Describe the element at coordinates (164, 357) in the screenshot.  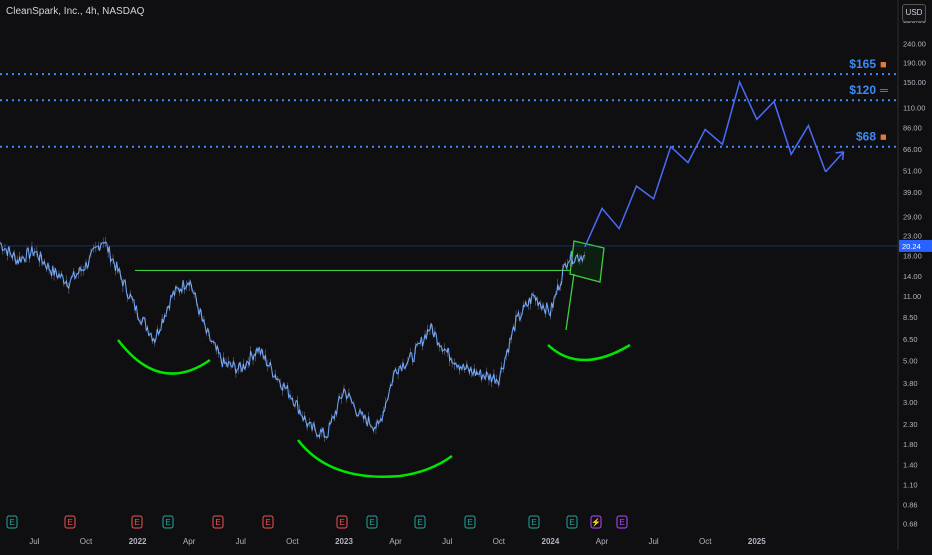
I see `left-shoulder-curve` at that location.